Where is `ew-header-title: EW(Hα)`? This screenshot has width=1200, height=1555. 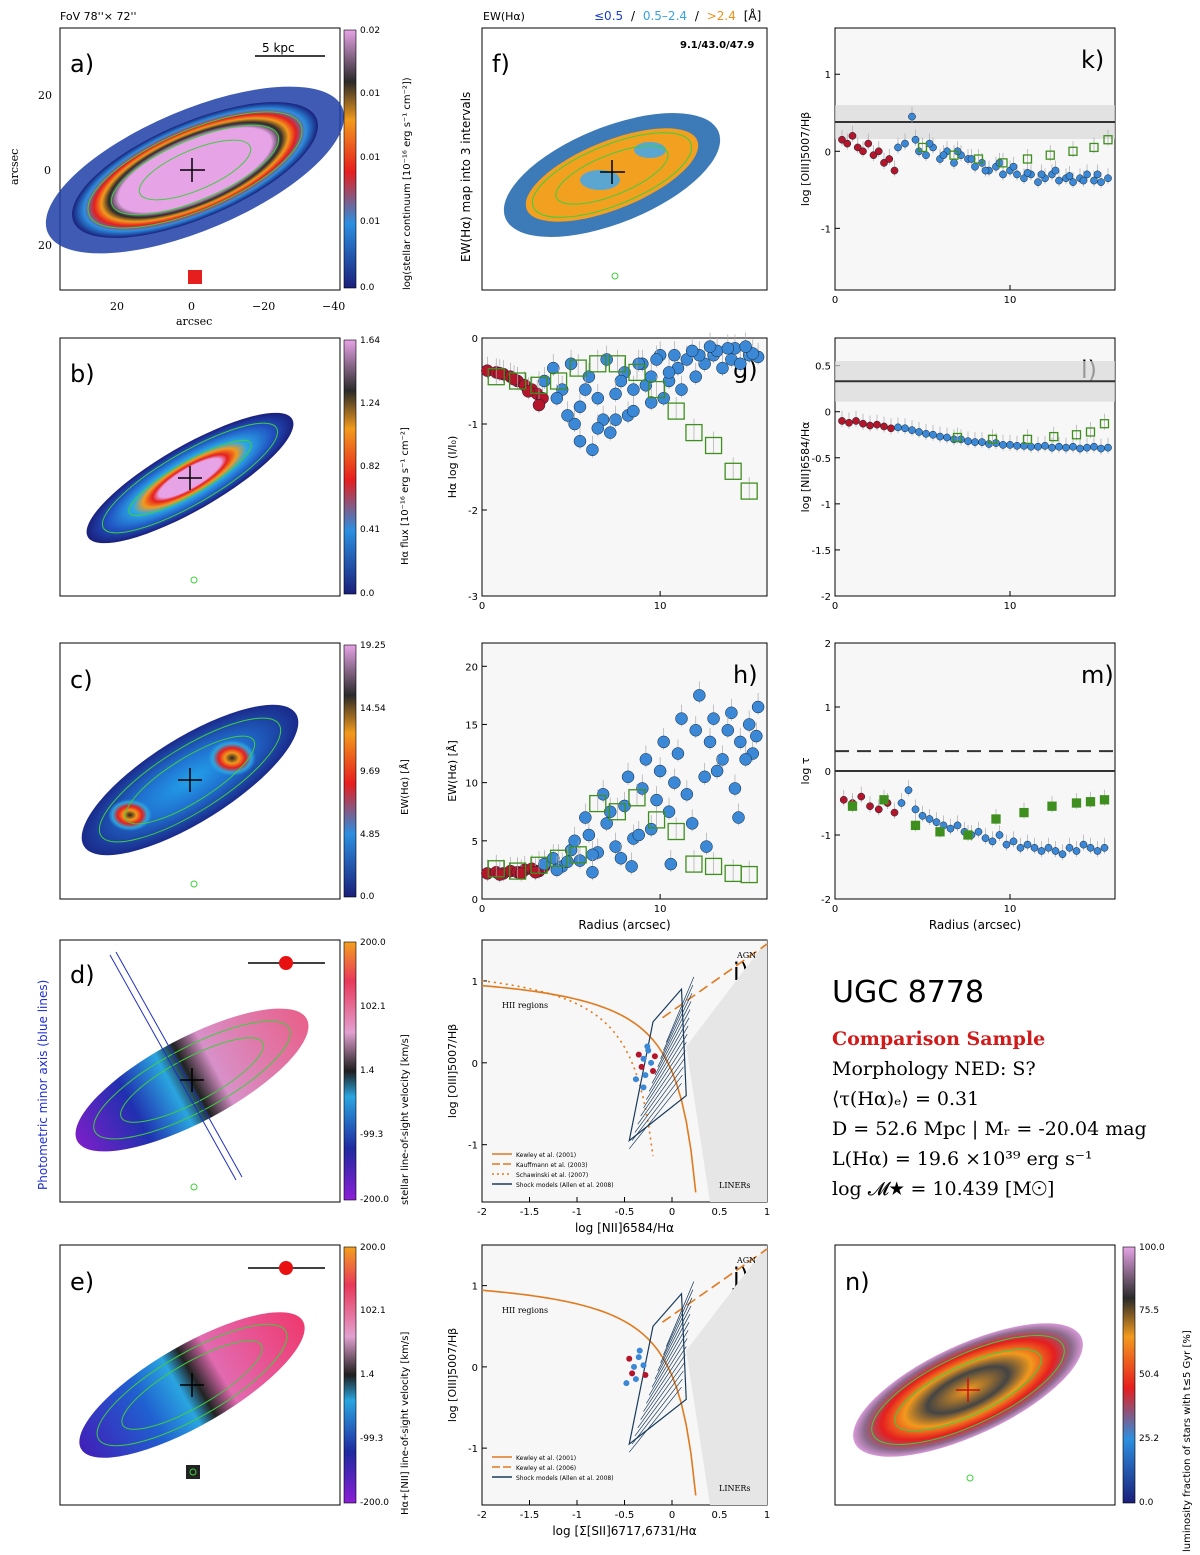 ew-header-title: EW(Hα) is located at coordinates (504, 16).